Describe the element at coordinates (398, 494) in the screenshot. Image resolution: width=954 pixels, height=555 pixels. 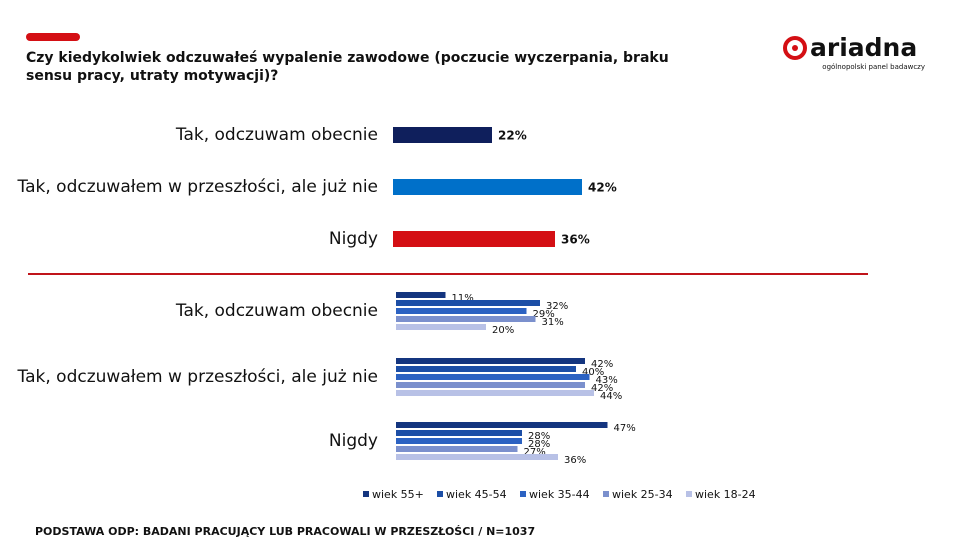
I see `legend-label: wiek 55+` at that location.